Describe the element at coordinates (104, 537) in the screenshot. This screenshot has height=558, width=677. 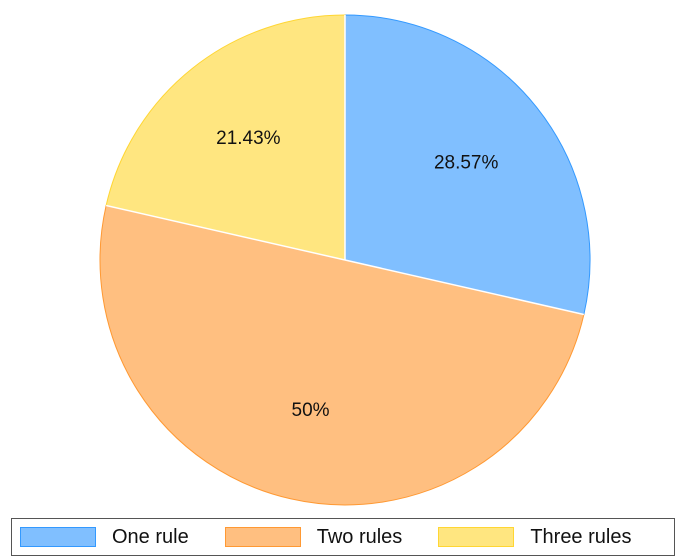
I see `legend-item-one-rule: One rule` at that location.